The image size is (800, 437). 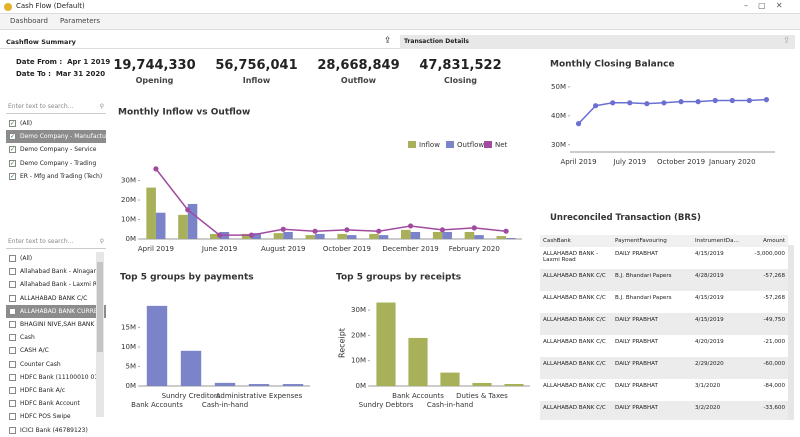 I want to click on chart-title: Monthly Closing Balance, so click(x=612, y=65).